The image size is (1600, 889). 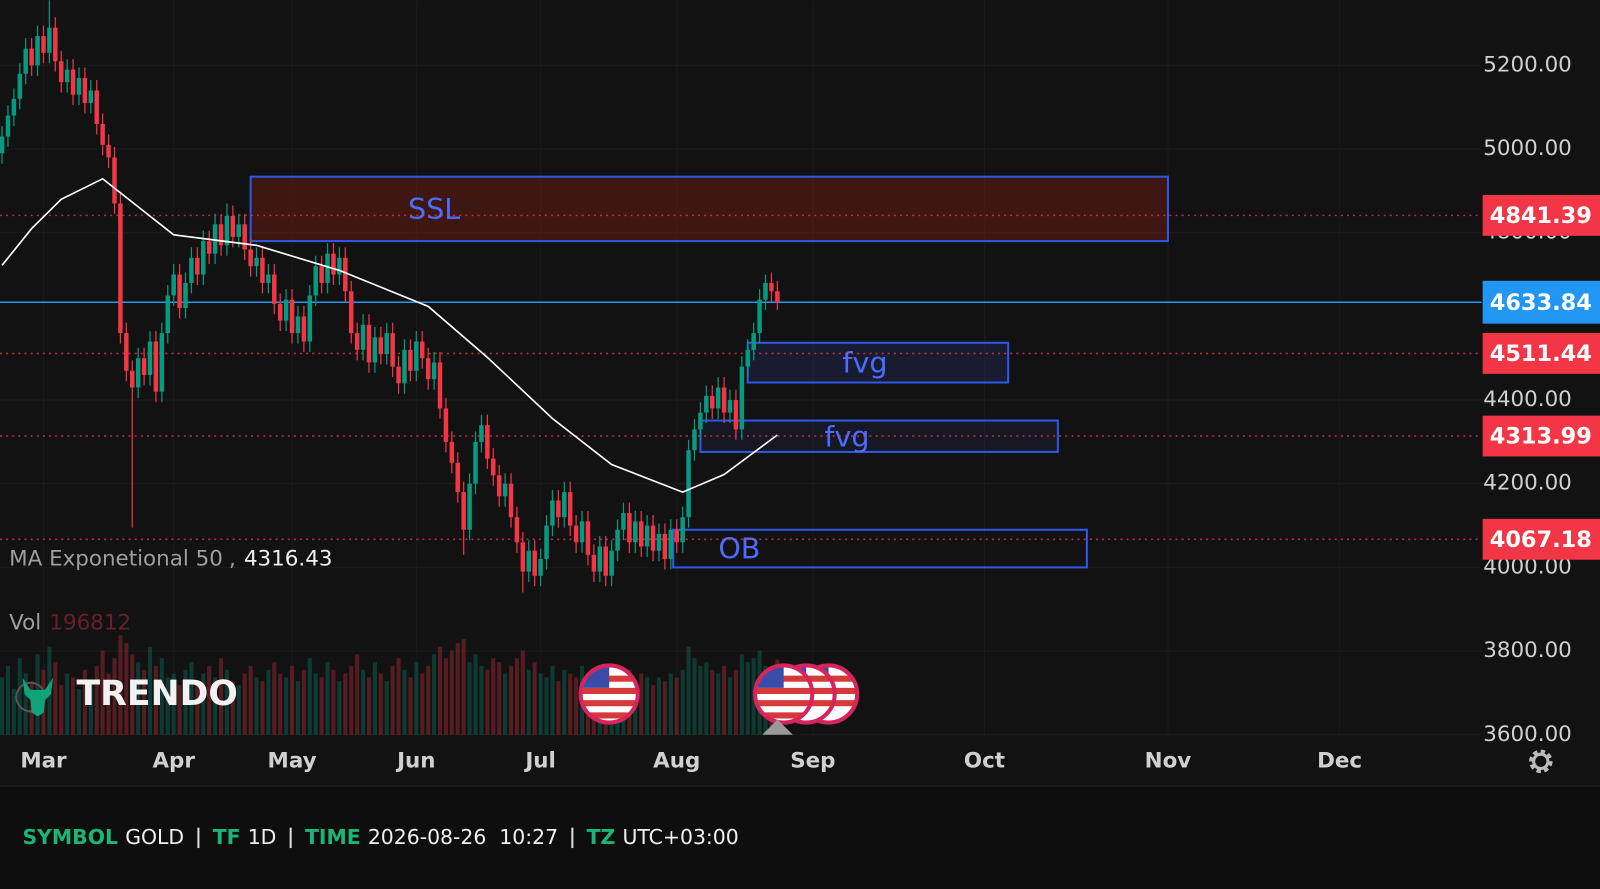 I want to click on y-tick-label: 4200.00, so click(x=1527, y=483).